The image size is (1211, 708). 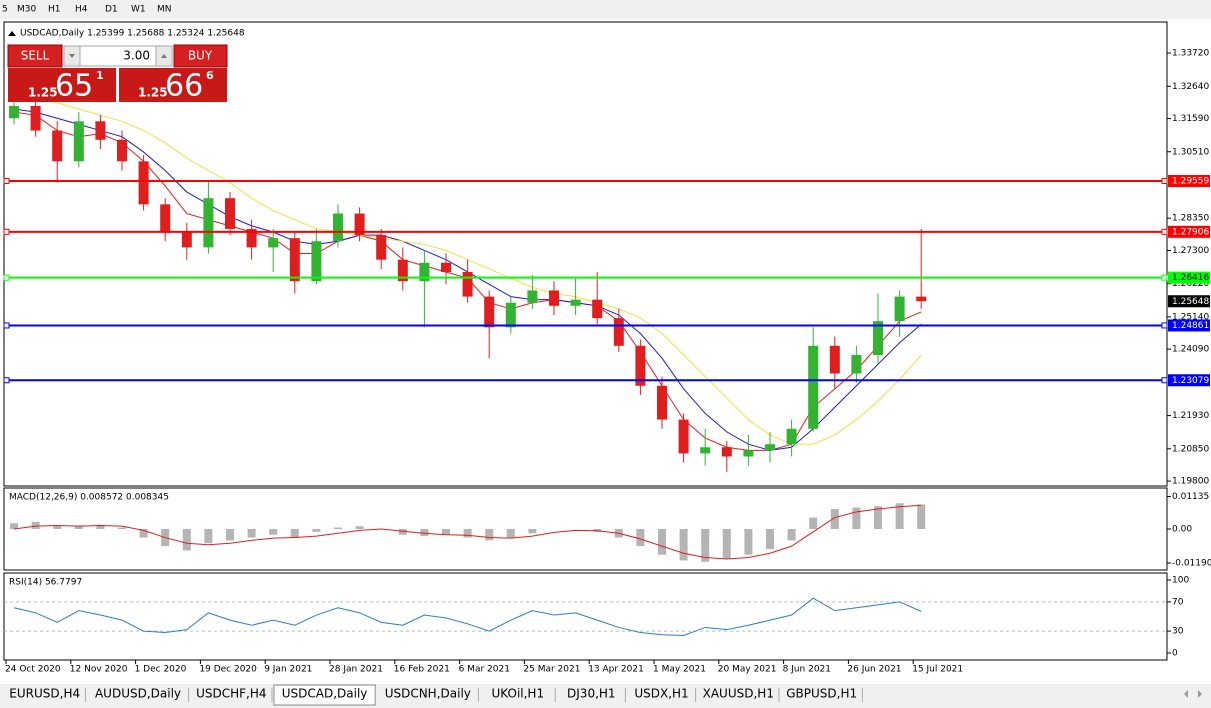 I want to click on tab-label: USDX,H1, so click(x=661, y=694).